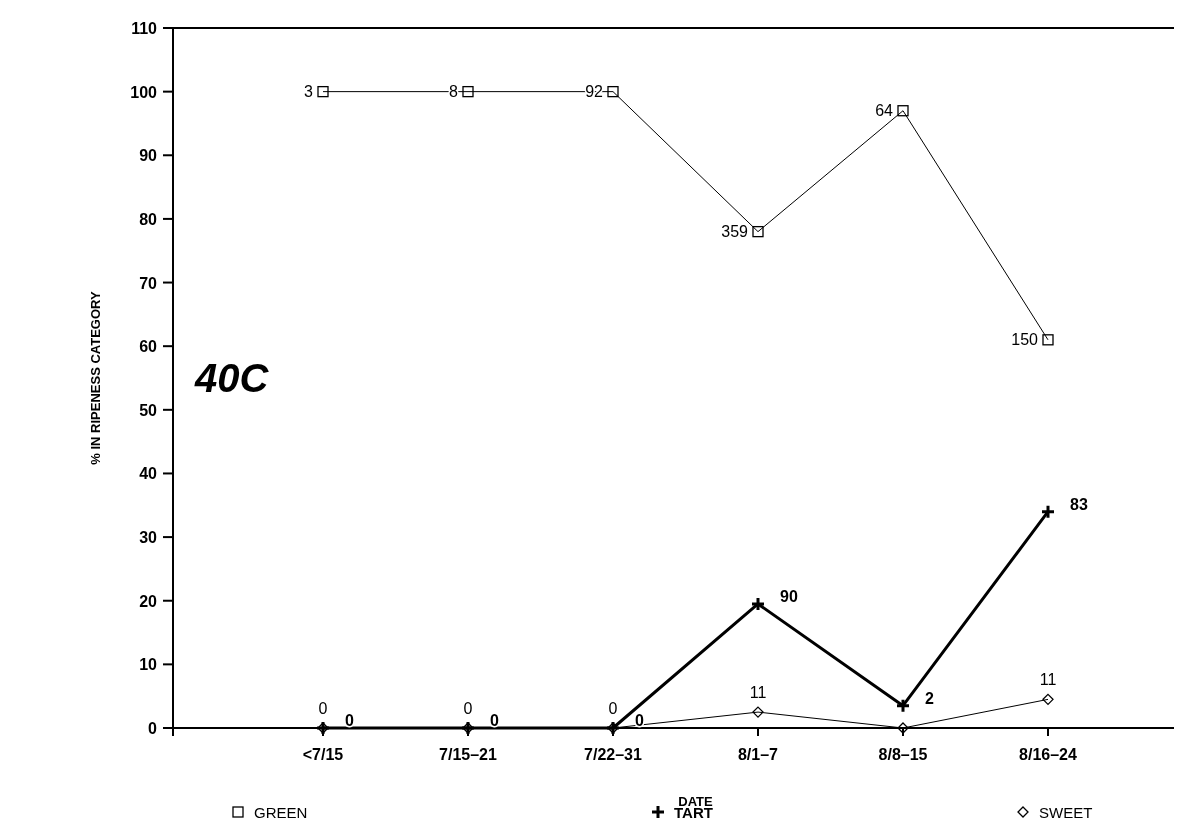 Image resolution: width=1182 pixels, height=837 pixels. I want to click on y-tick-label: 60, so click(148, 347).